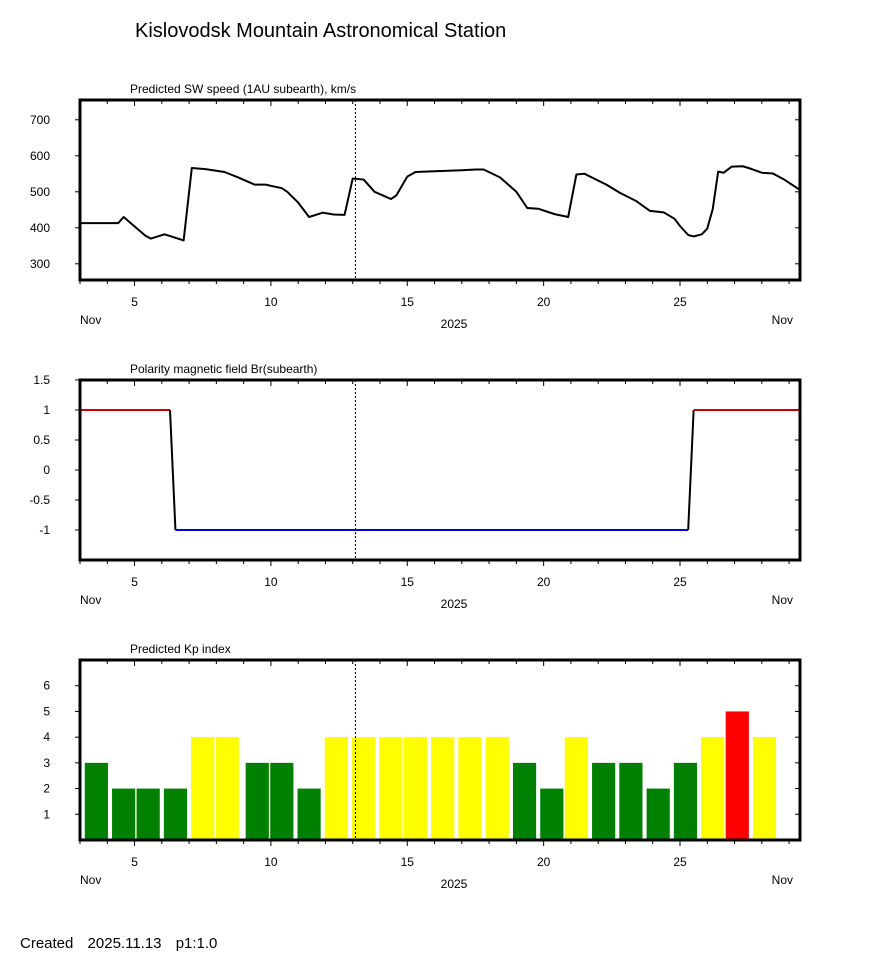 The width and height of the screenshot is (870, 965). Describe the element at coordinates (39, 500) in the screenshot. I see `y-tick-label-1-1: -0.5` at that location.